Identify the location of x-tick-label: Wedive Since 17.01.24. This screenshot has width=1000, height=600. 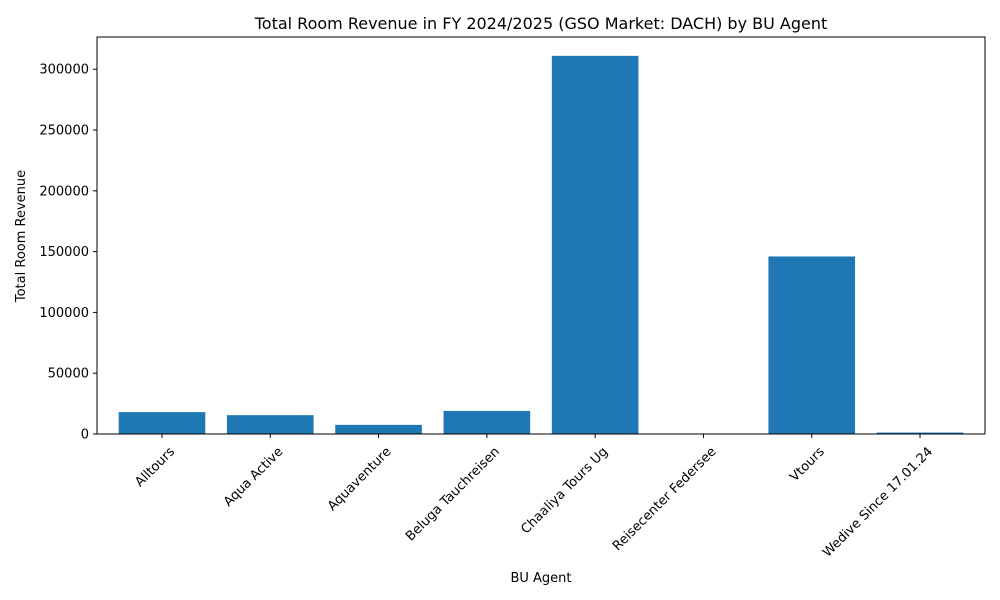
(878, 502).